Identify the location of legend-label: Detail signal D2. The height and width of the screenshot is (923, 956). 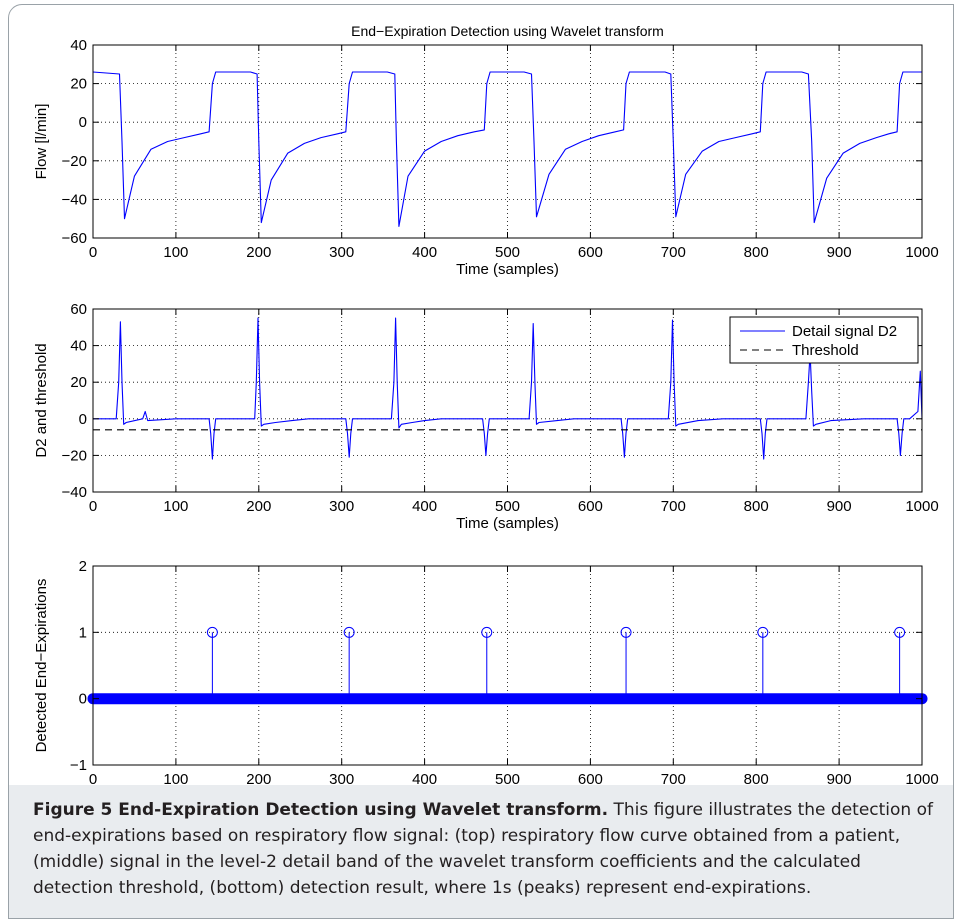
(844, 331).